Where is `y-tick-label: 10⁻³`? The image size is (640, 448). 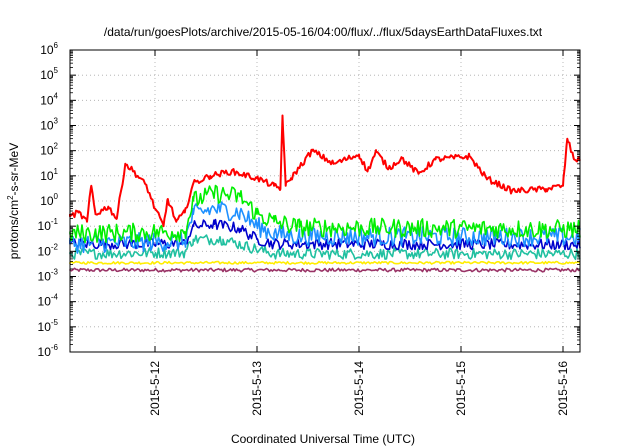
y-tick-label: 10⁻³ is located at coordinates (48, 276).